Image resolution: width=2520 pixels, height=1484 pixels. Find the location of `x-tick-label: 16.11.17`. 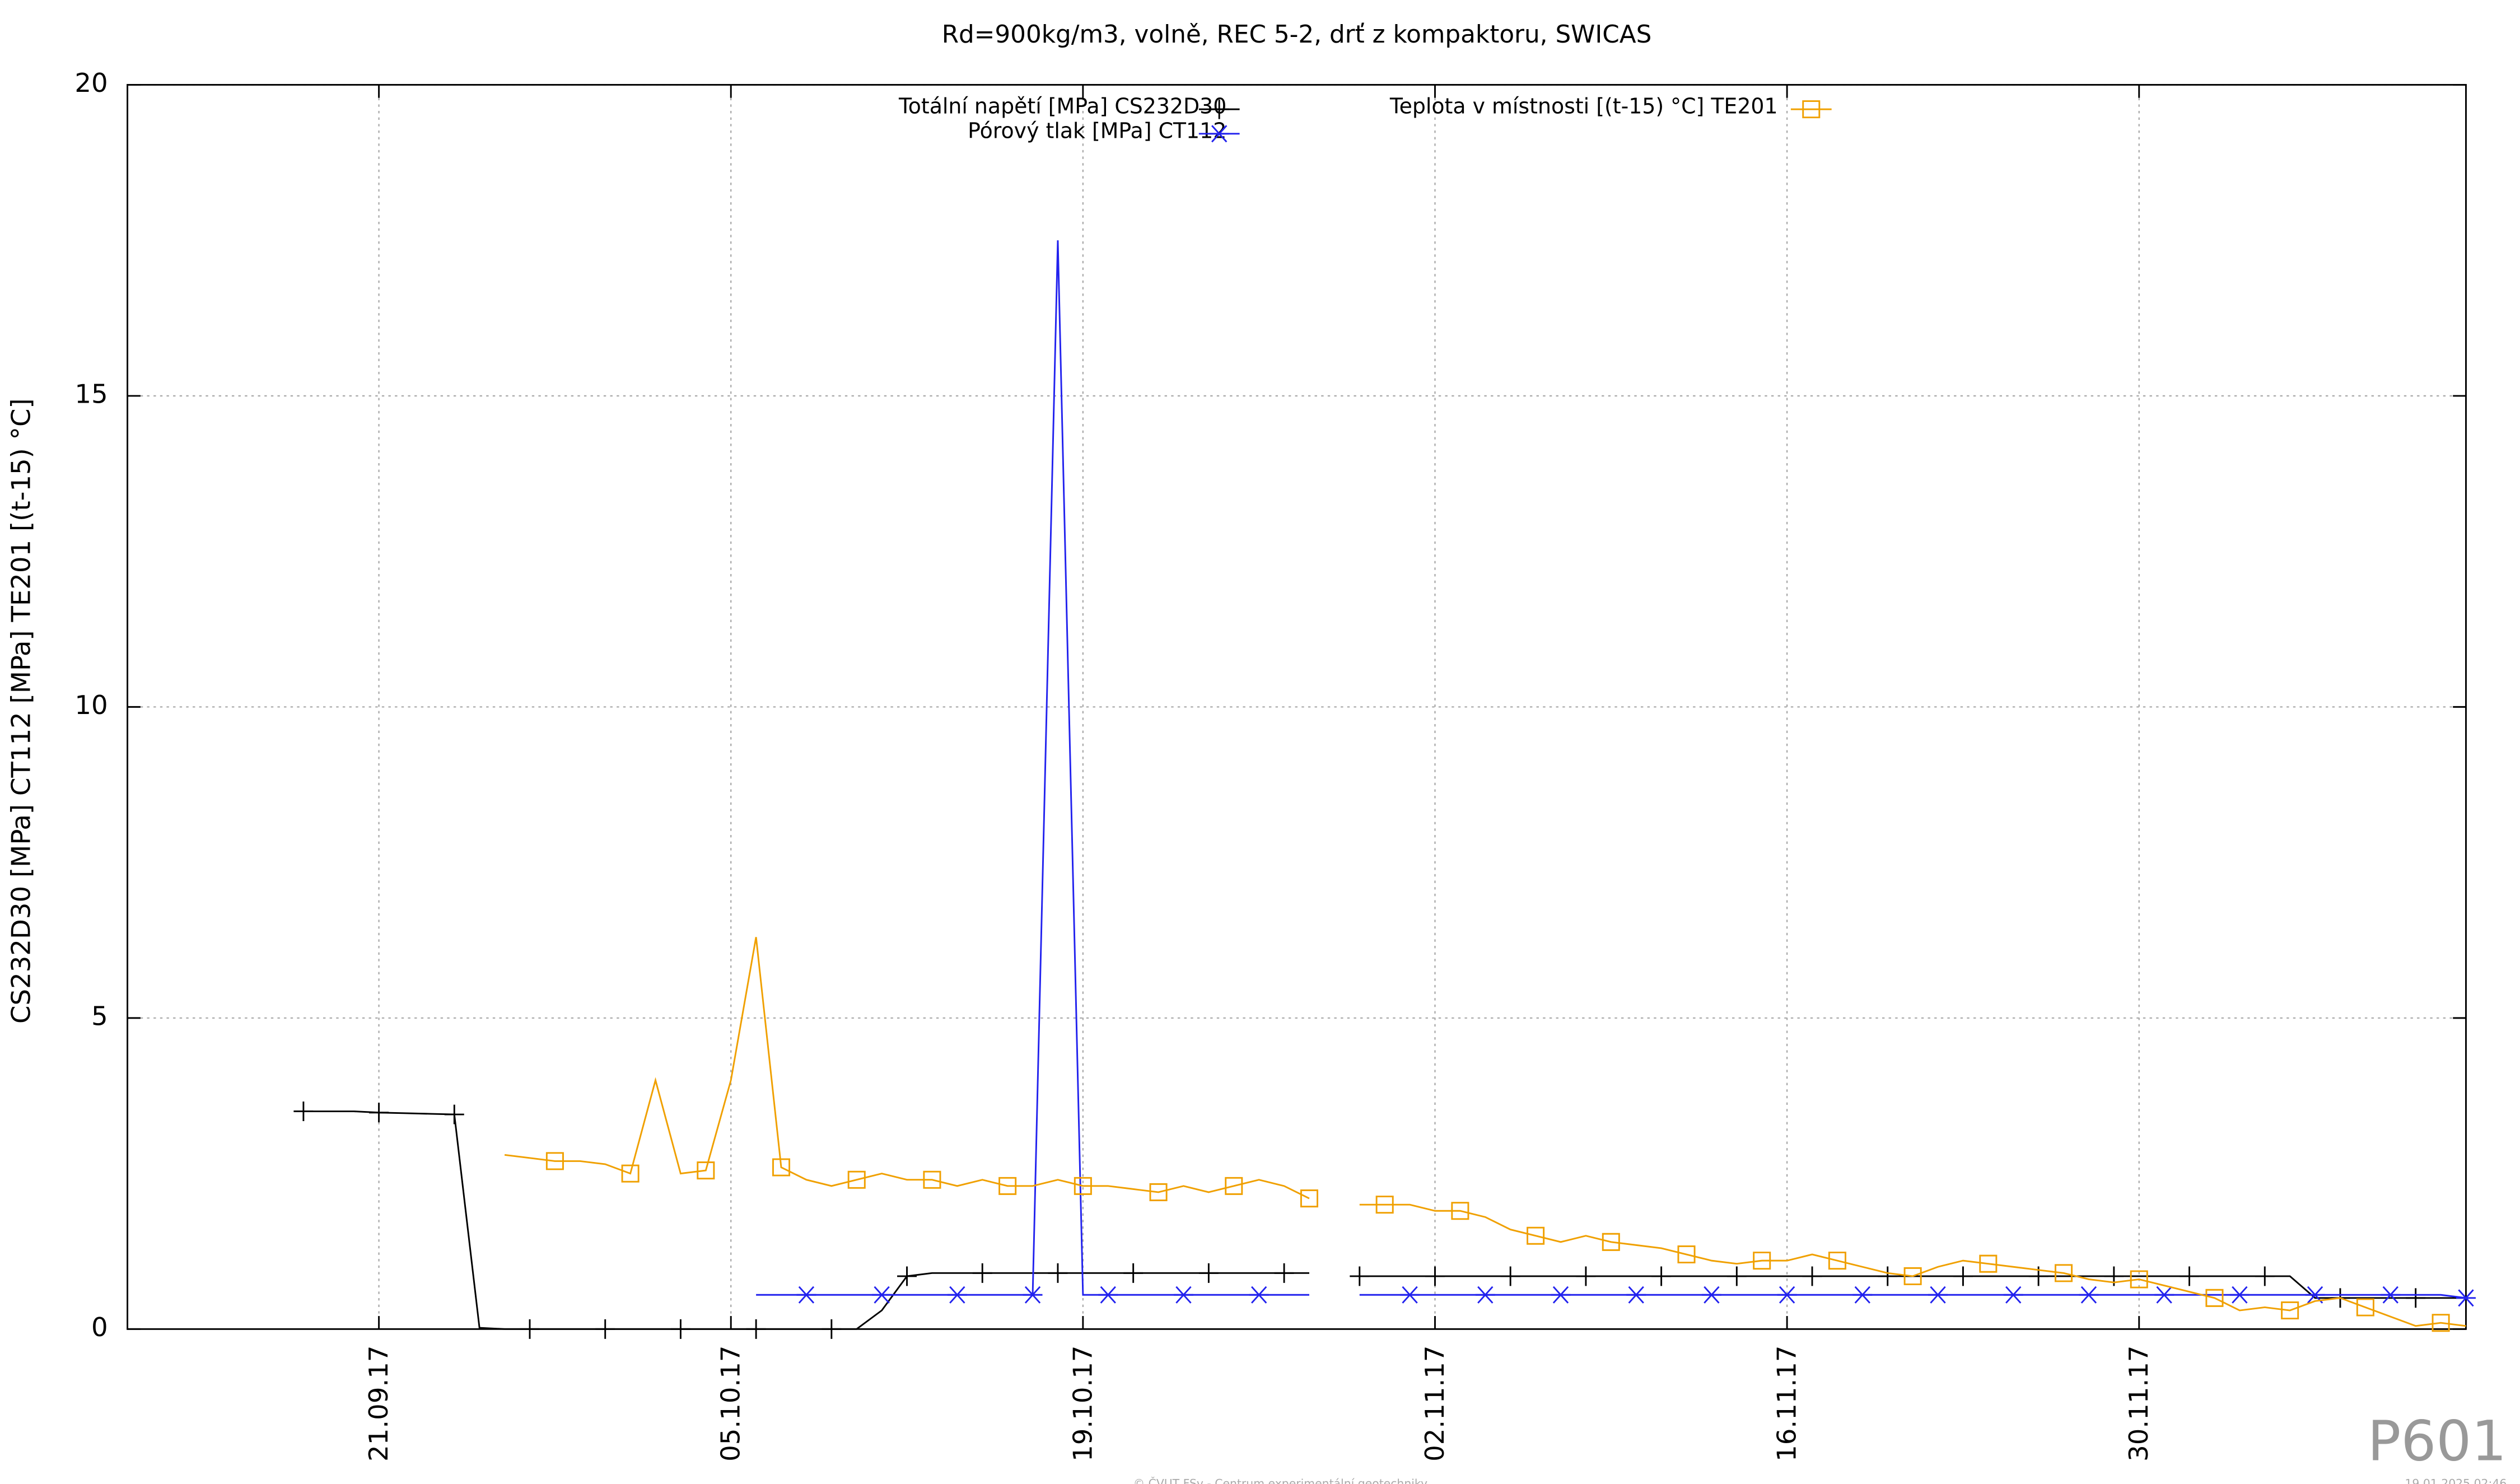

x-tick-label: 16.11.17 is located at coordinates (1787, 1403).